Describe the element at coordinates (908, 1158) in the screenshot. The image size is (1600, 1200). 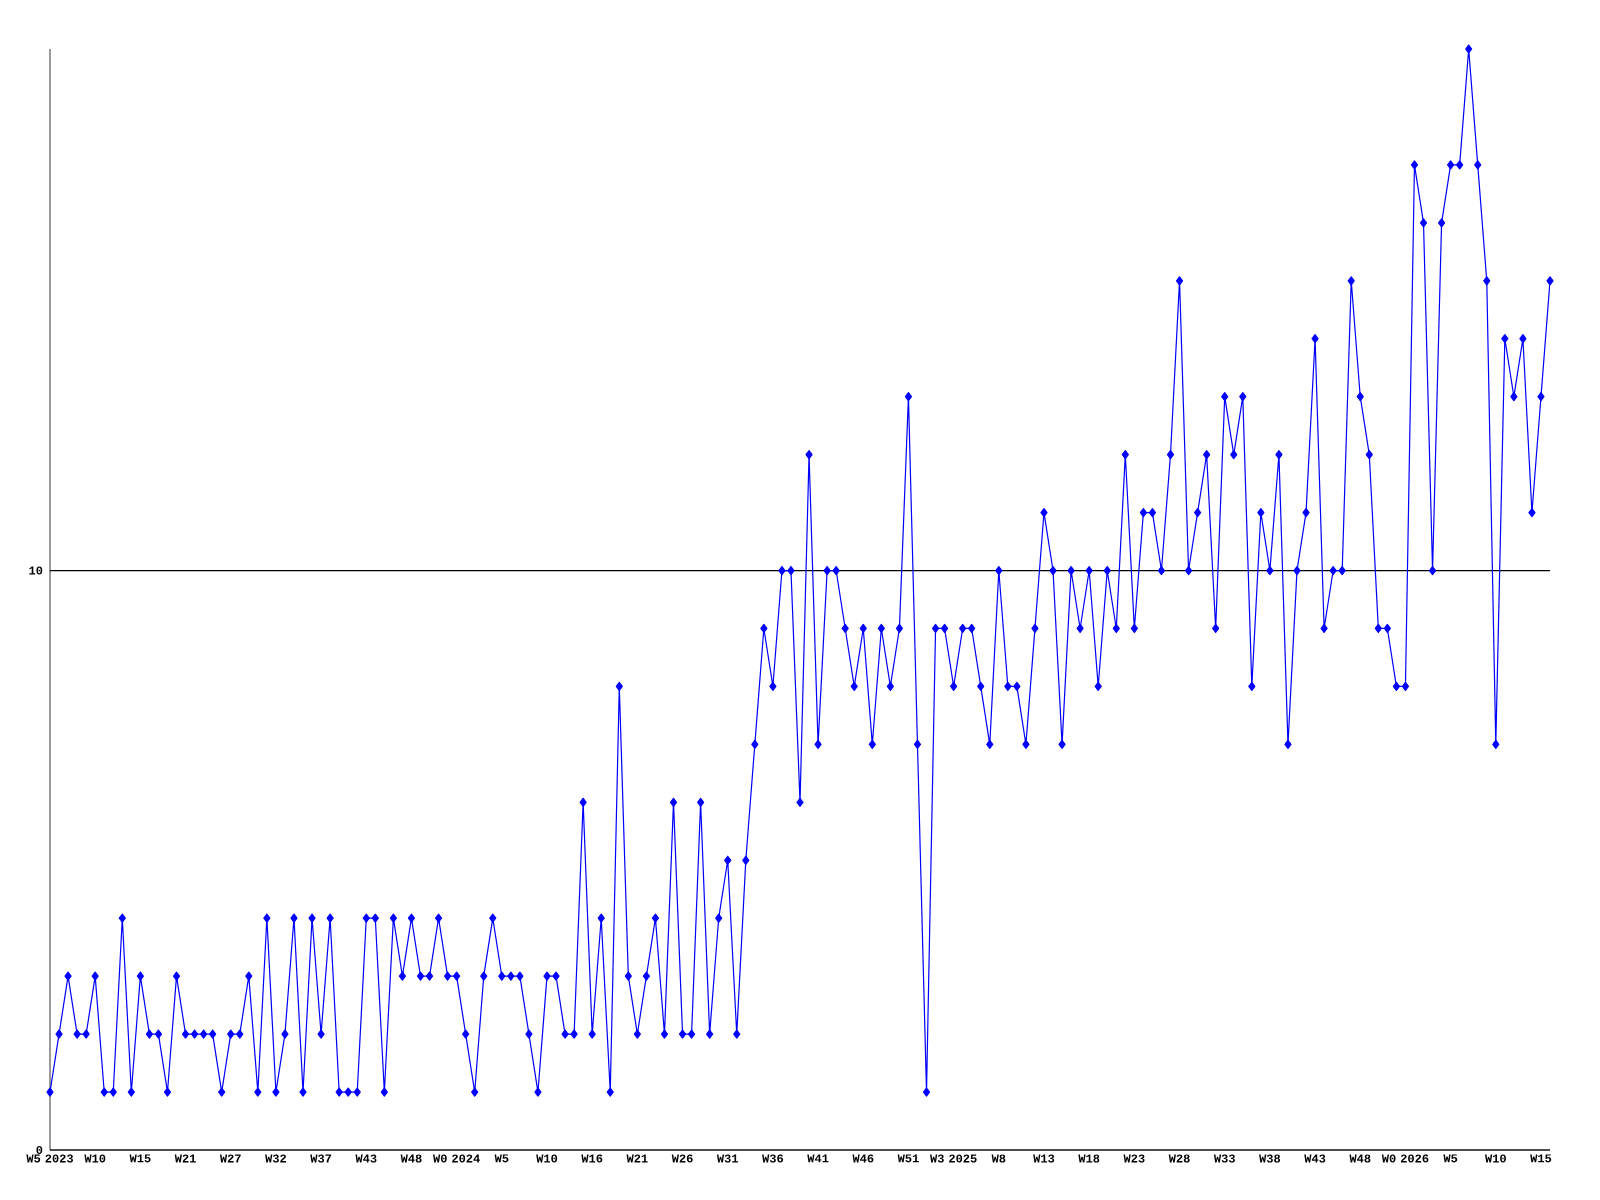
I see `x-tick-label: W51` at that location.